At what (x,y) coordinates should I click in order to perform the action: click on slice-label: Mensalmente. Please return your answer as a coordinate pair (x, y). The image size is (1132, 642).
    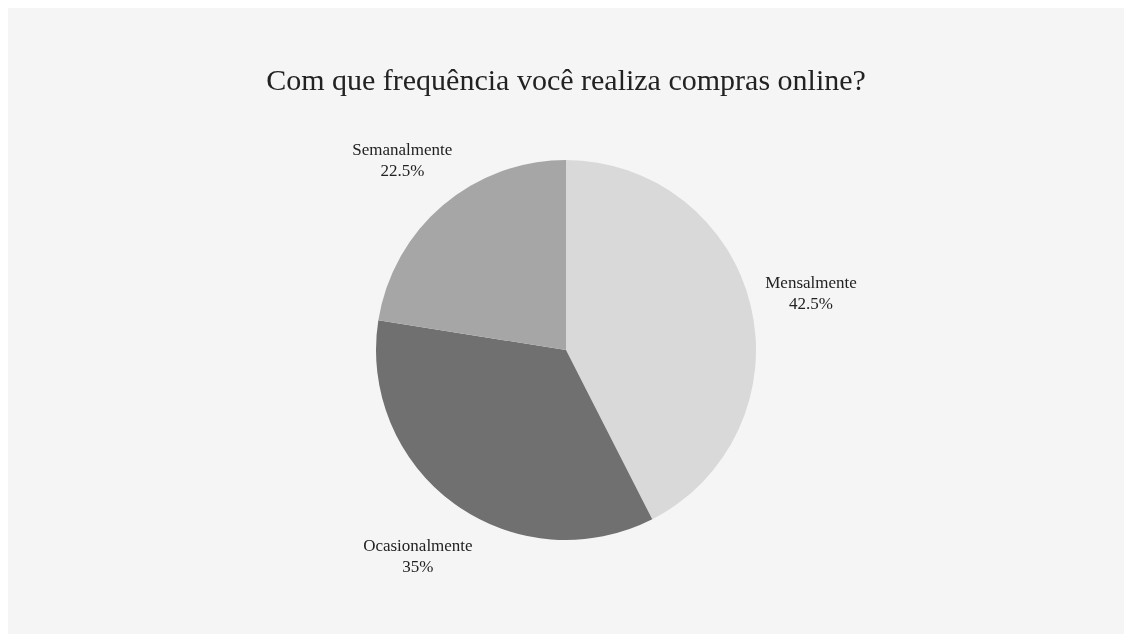
    Looking at the image, I should click on (811, 283).